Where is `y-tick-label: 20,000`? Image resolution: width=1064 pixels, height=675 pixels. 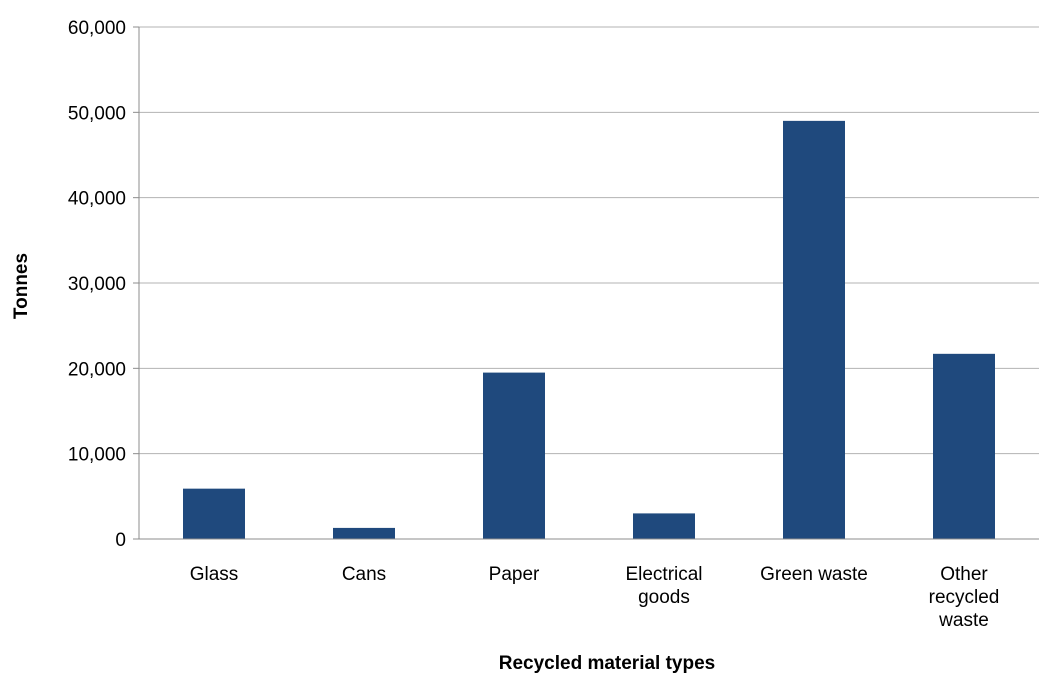 y-tick-label: 20,000 is located at coordinates (97, 369).